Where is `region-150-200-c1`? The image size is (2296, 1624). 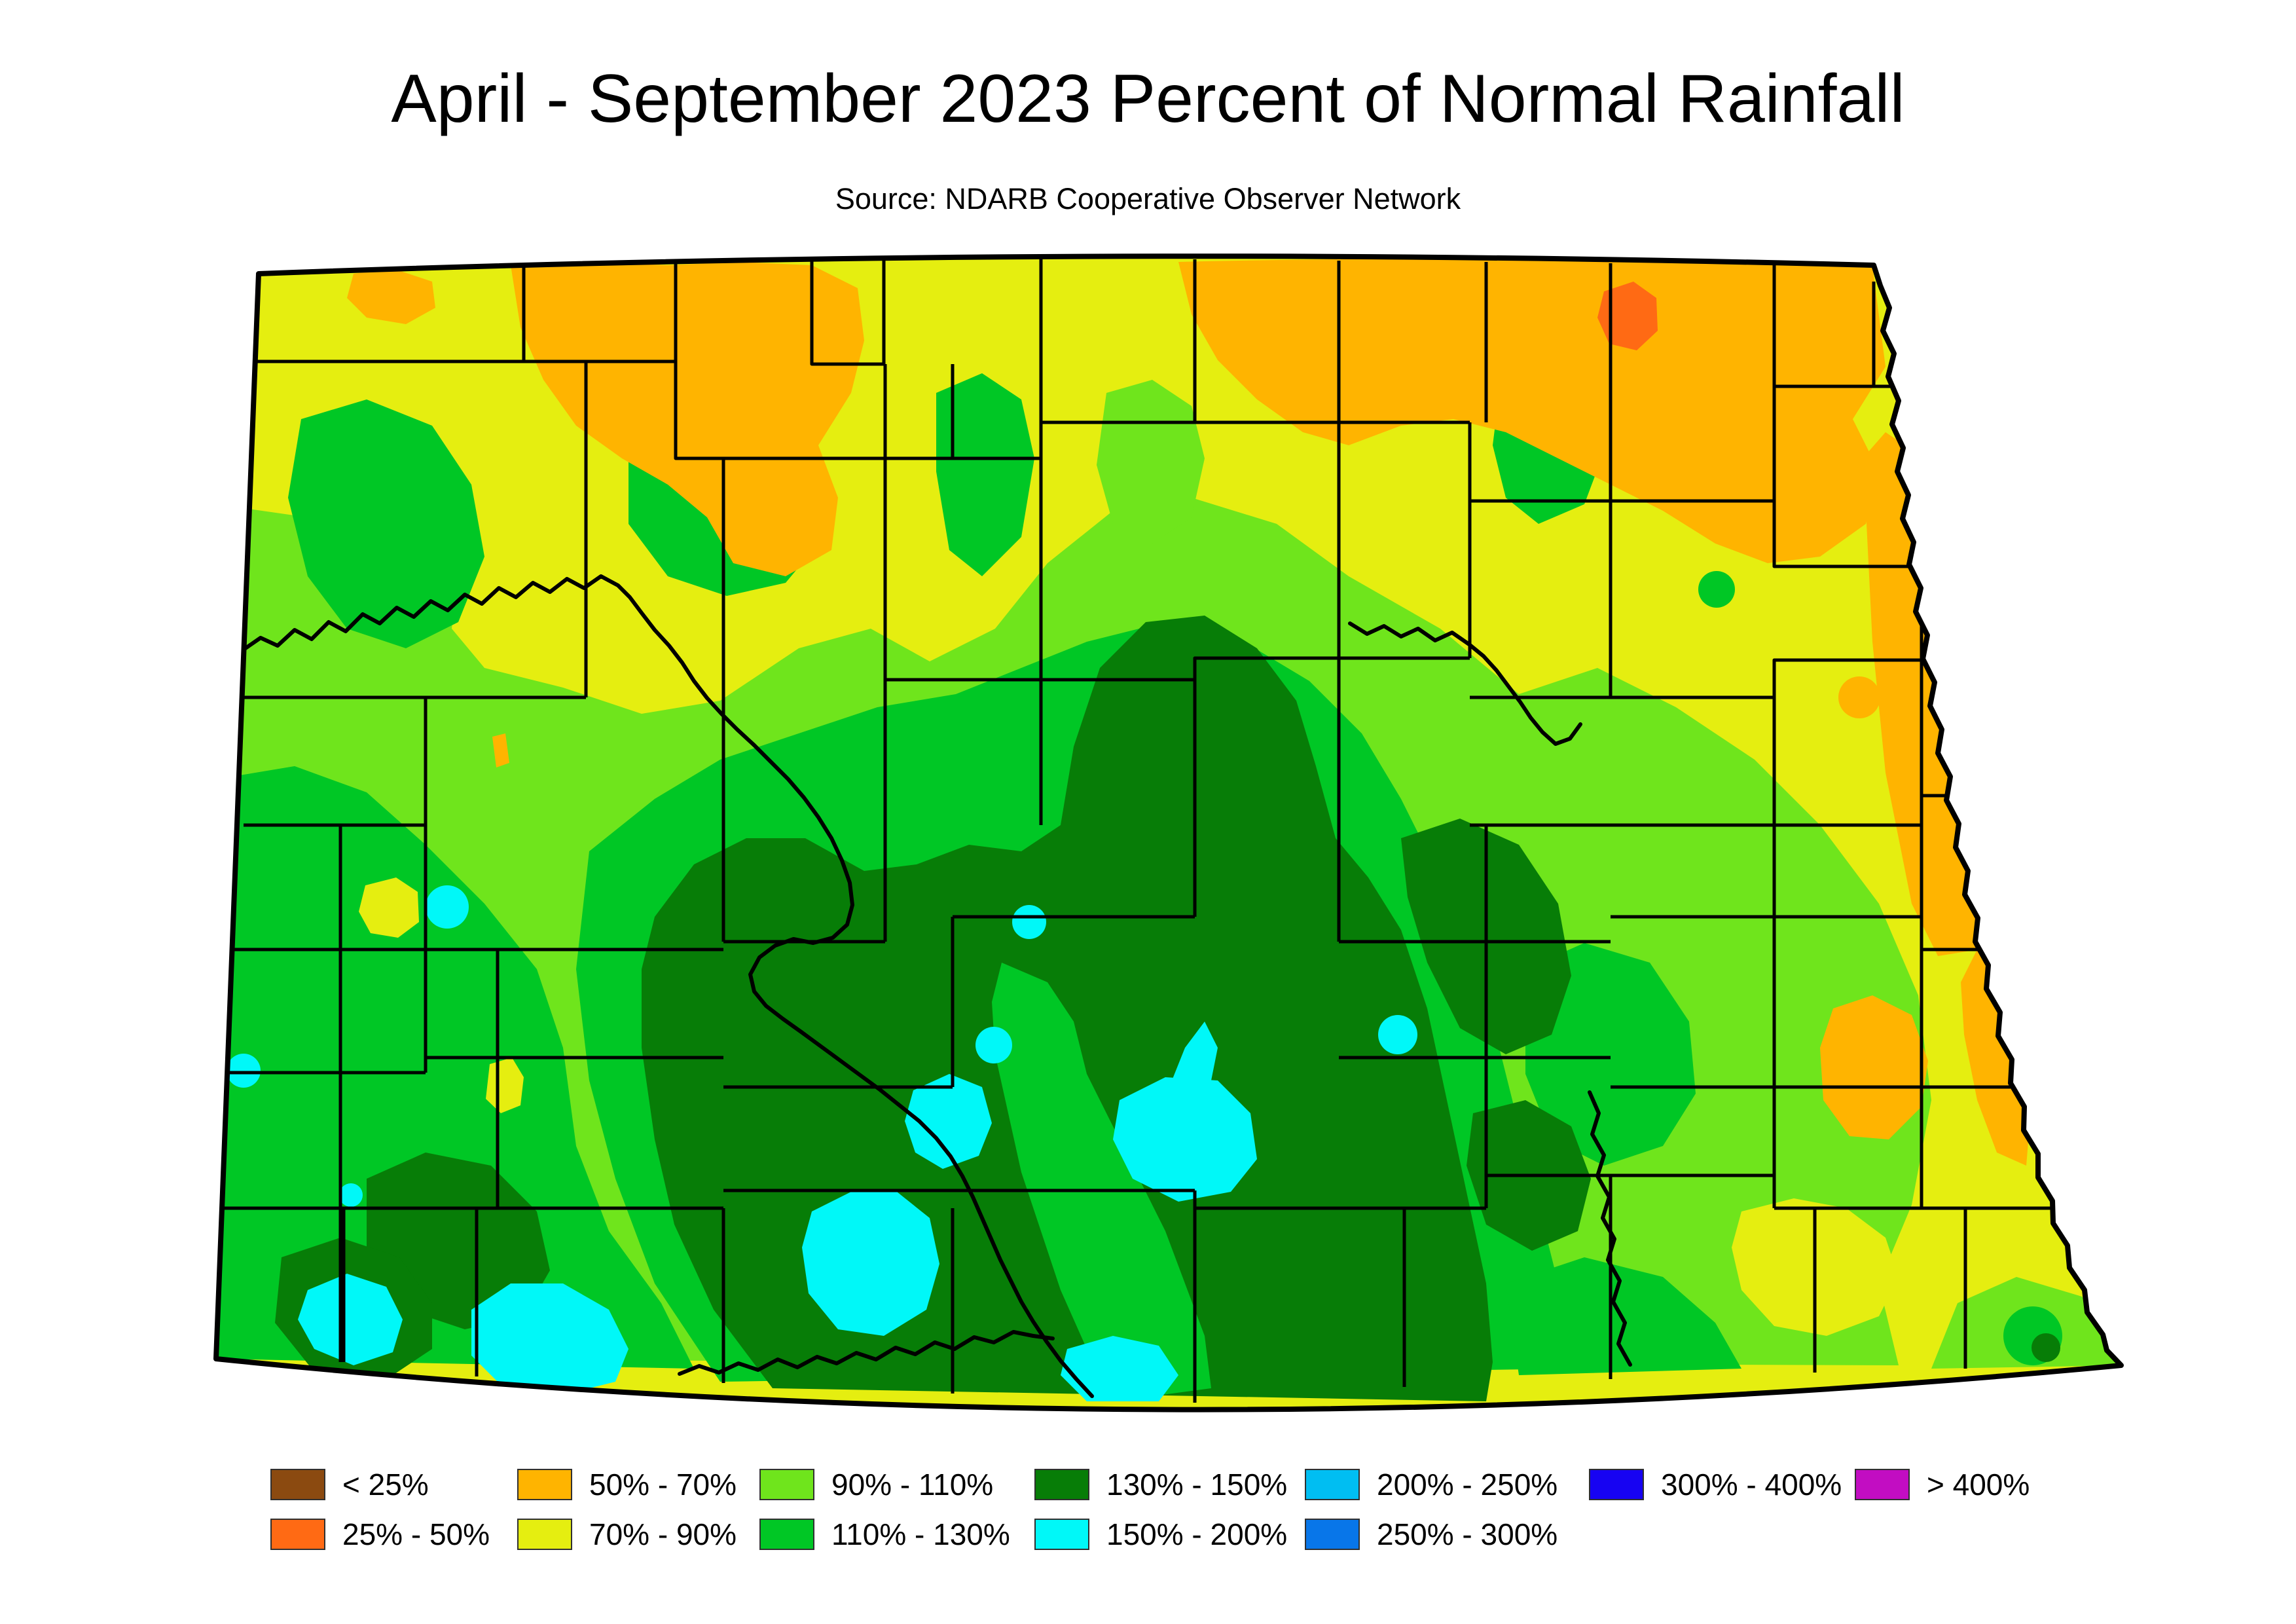 region-150-200-c1 is located at coordinates (870, 1264).